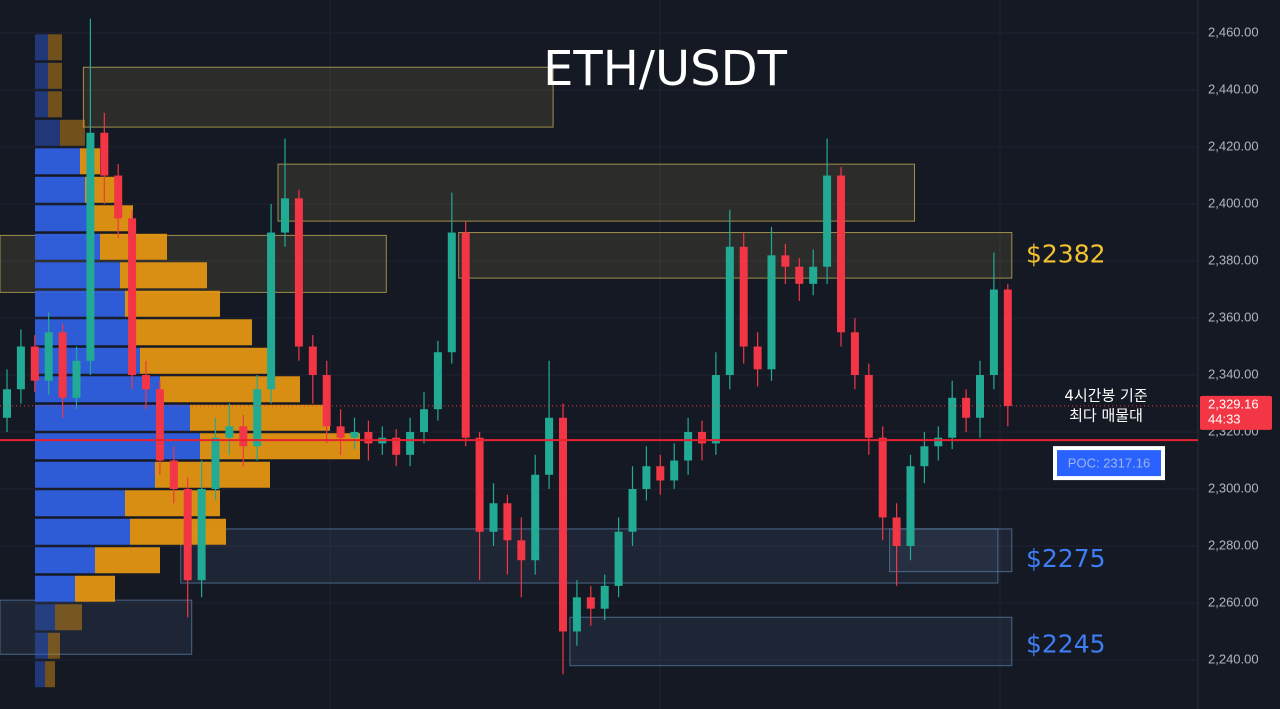  Describe the element at coordinates (1106, 415) in the screenshot. I see `note: 최다 매물대` at that location.